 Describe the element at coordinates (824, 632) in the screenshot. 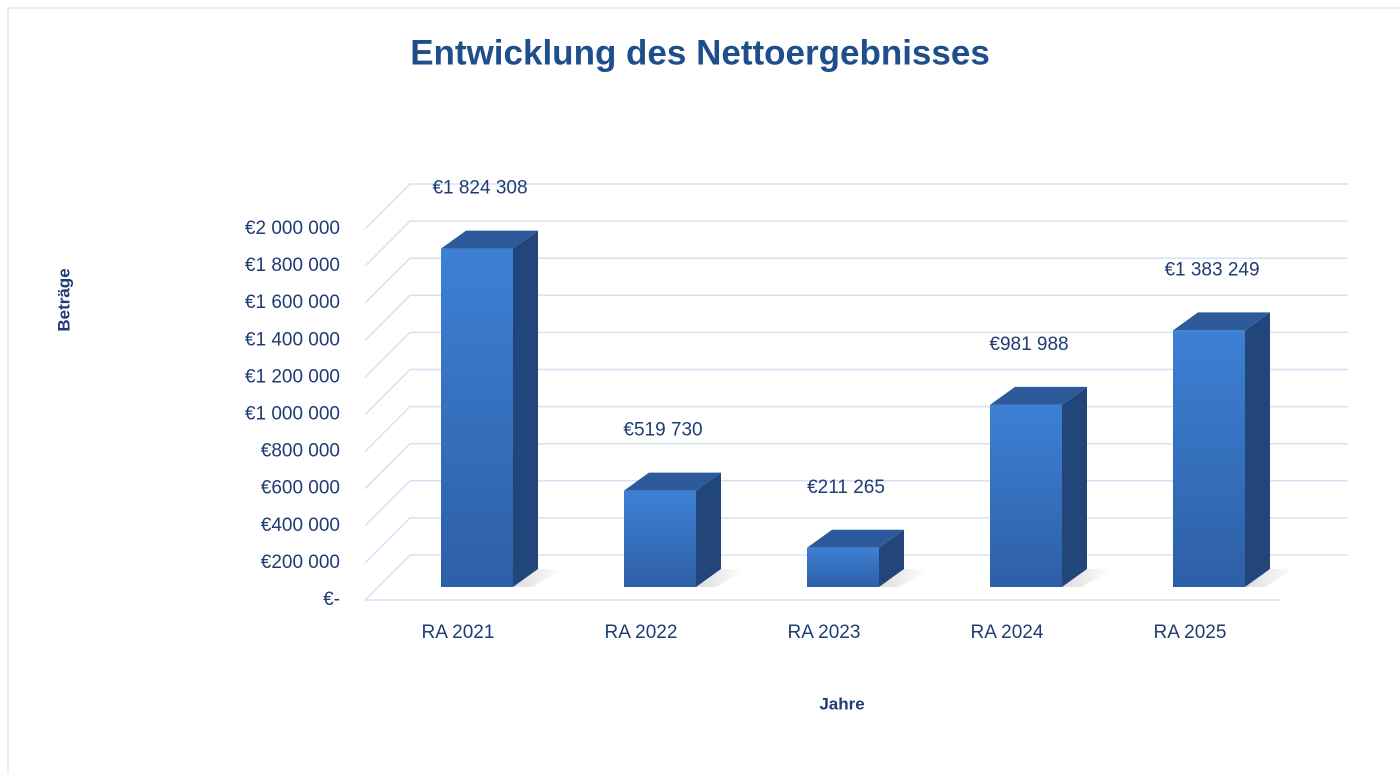

I see `x-tick-label: RA 2023` at that location.